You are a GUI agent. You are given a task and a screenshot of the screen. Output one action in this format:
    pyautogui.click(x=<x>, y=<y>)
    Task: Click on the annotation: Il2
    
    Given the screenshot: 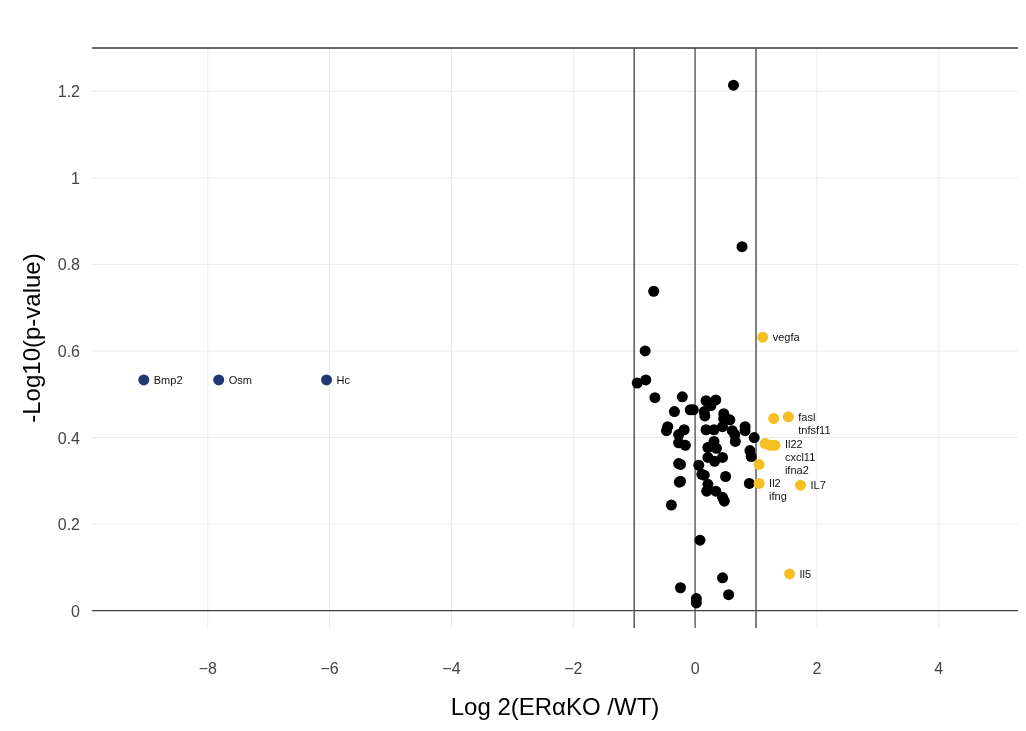 What is the action you would take?
    pyautogui.click(x=775, y=482)
    